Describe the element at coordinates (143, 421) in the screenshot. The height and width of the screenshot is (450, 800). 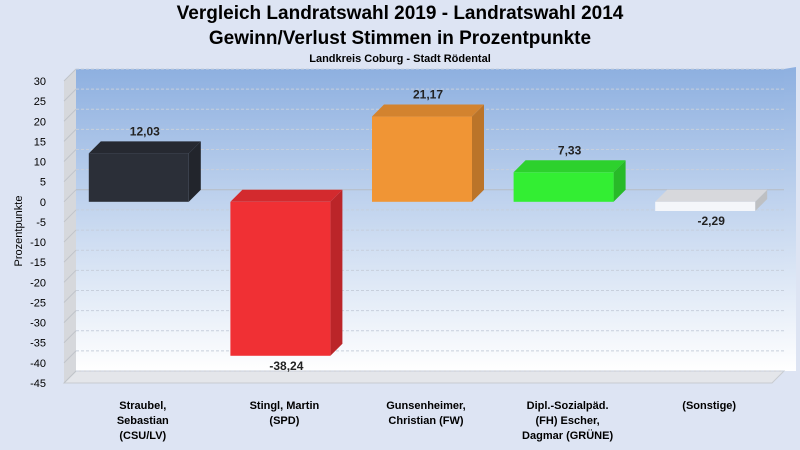
I see `x-category-label: Straubel, Sebastian (CSU/LV)` at that location.